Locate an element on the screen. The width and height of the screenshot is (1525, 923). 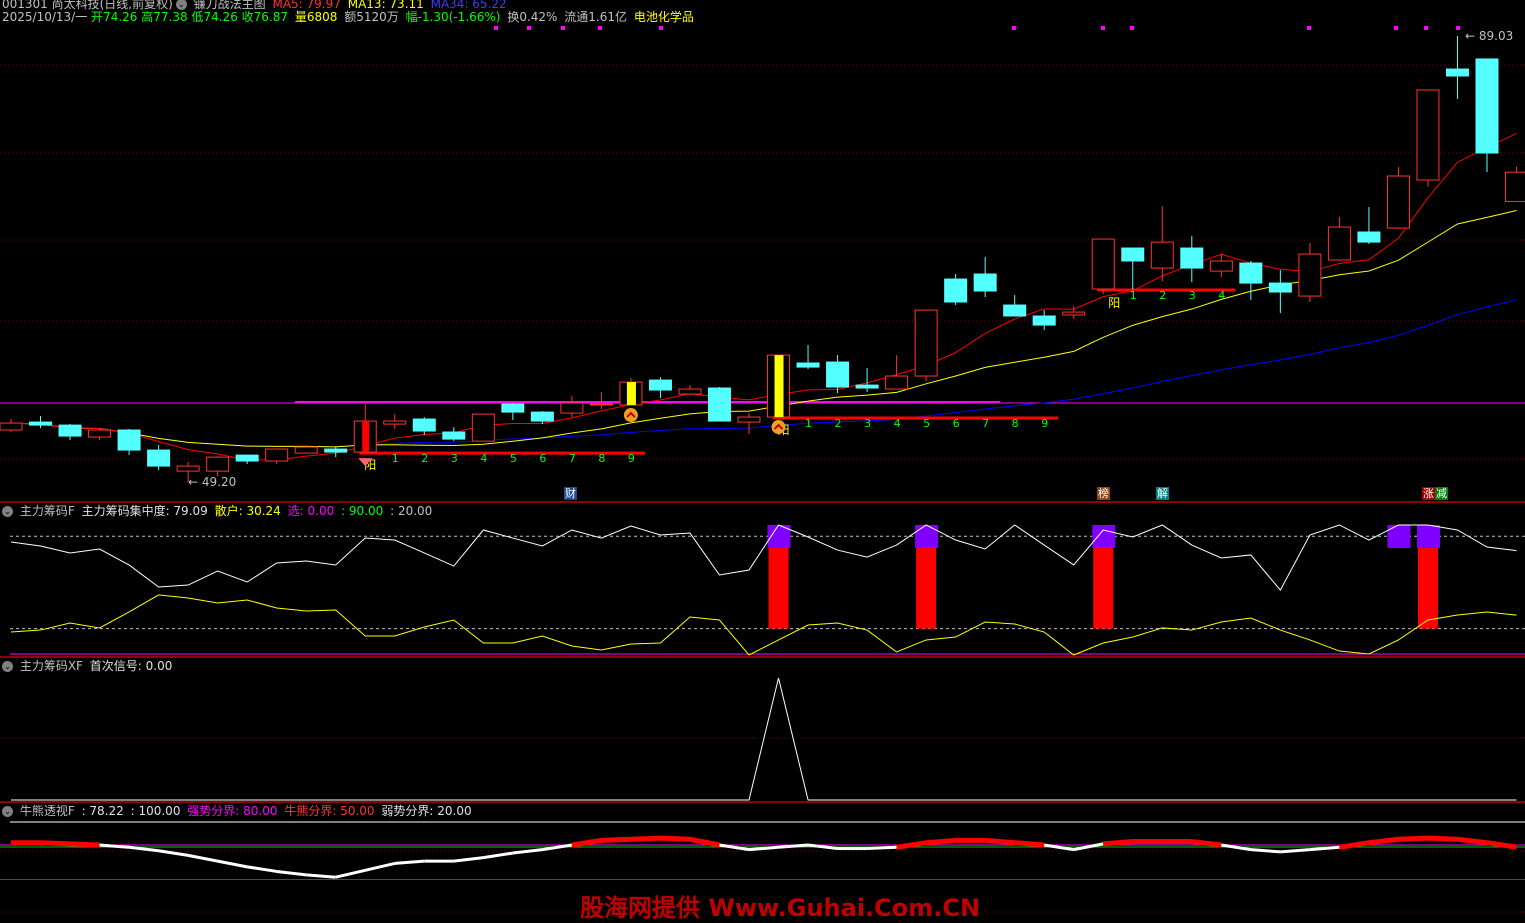
count-label: 5 is located at coordinates (926, 423).